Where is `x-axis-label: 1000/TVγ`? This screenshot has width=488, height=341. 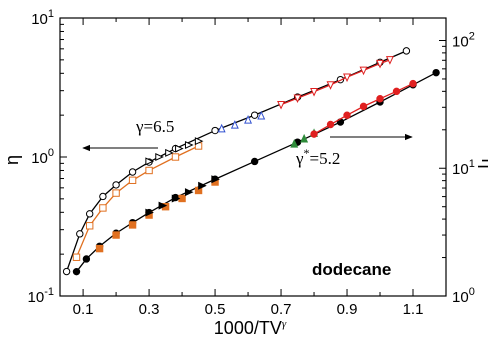 x-axis-label: 1000/TVγ is located at coordinates (250, 328).